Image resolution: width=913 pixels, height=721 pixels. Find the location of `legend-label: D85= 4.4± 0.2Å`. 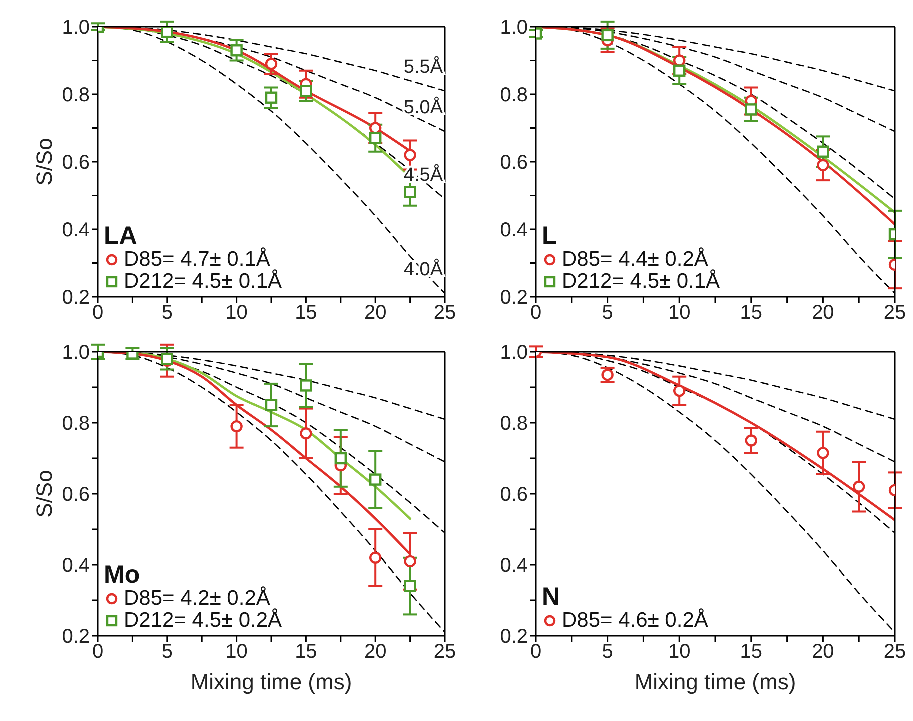

legend-label: D85= 4.4± 0.2Å is located at coordinates (635, 259).